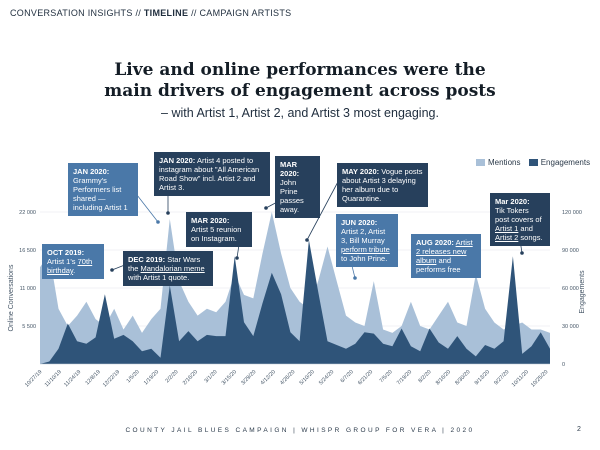 The height and width of the screenshot is (450, 600). I want to click on annotation-date: AUG 2020:, so click(435, 242).